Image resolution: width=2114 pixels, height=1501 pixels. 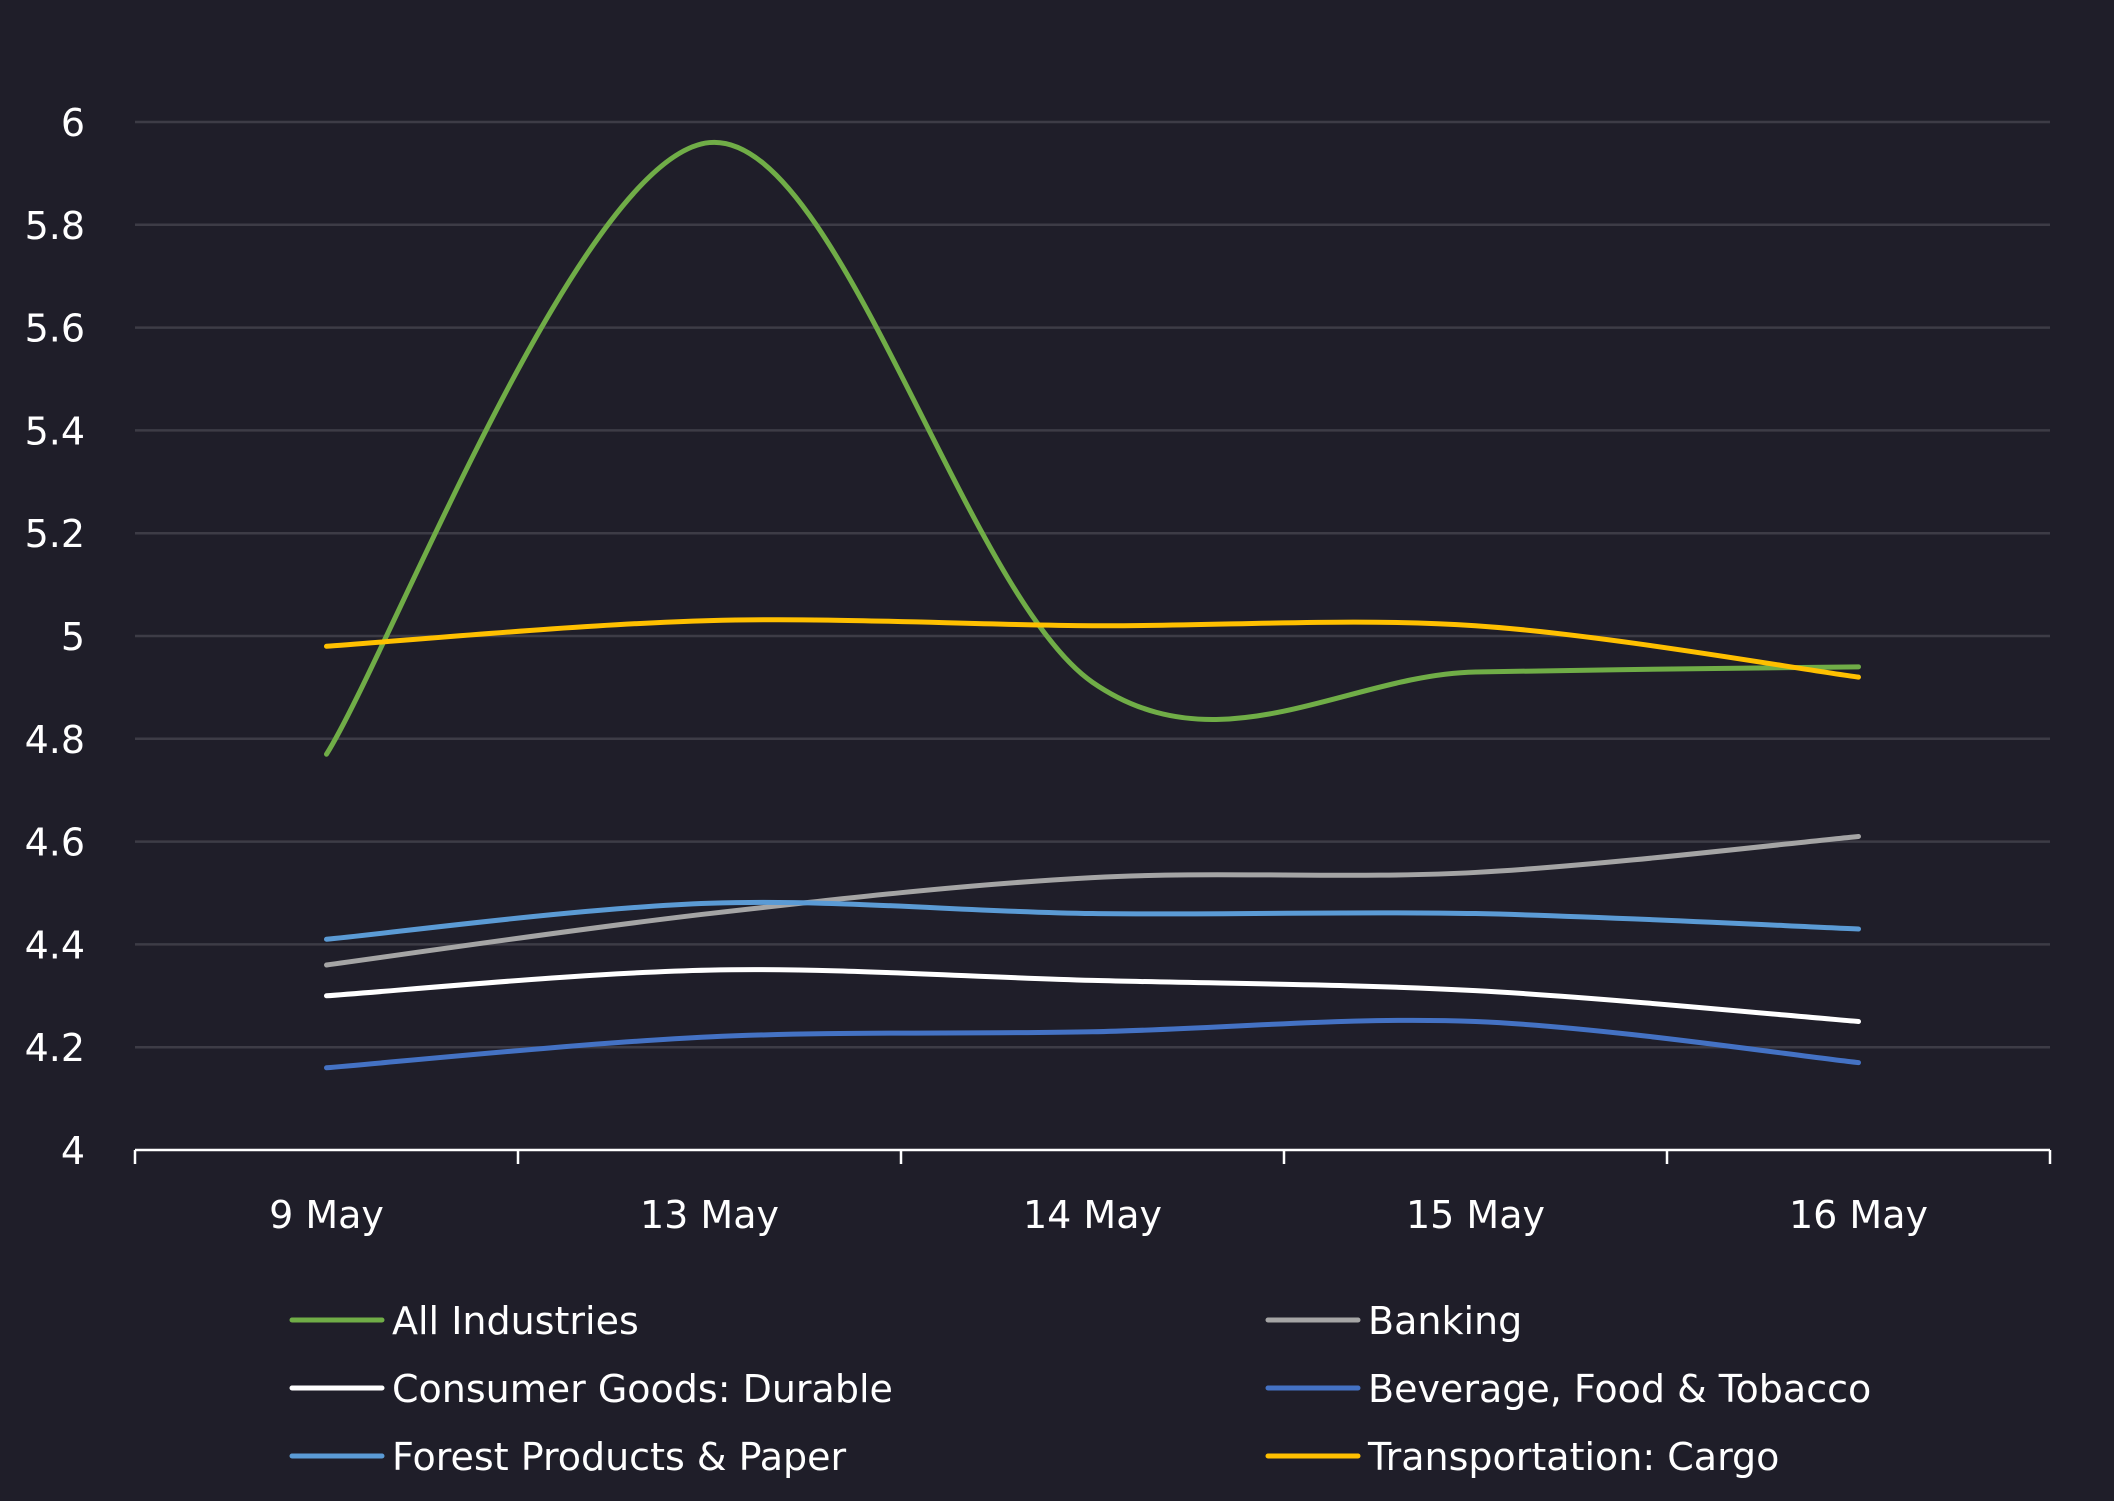 I want to click on legend-label: Banking, so click(x=1445, y=1321).